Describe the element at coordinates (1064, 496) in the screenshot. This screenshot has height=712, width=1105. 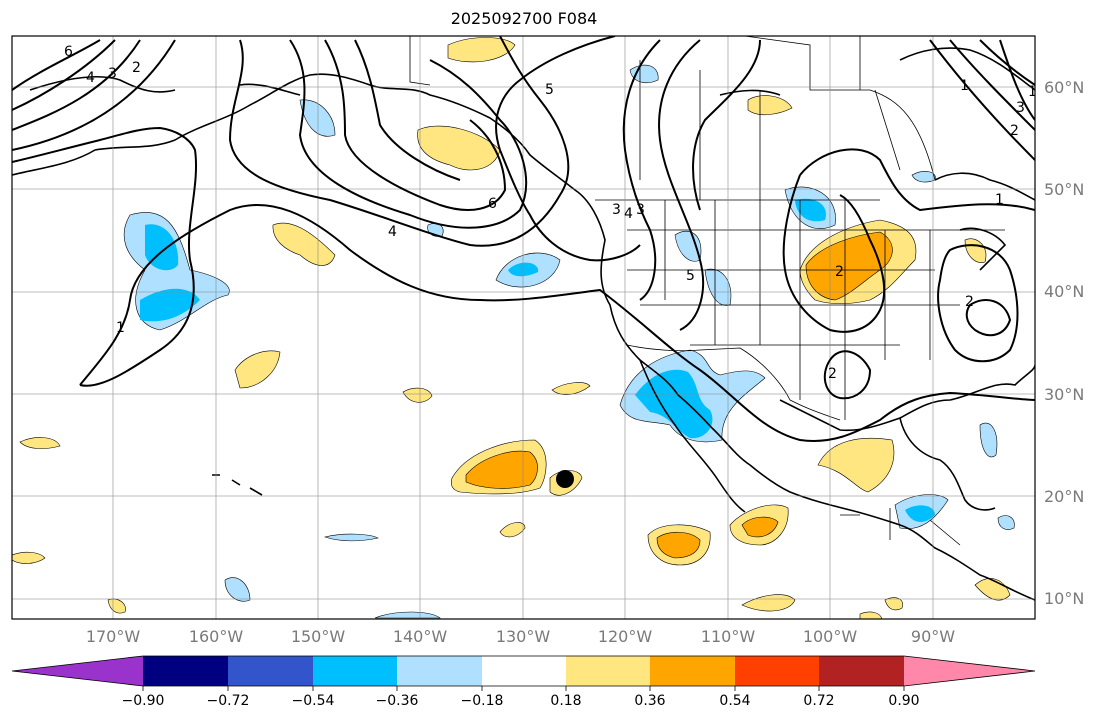
I see `lat-label: 20°N` at that location.